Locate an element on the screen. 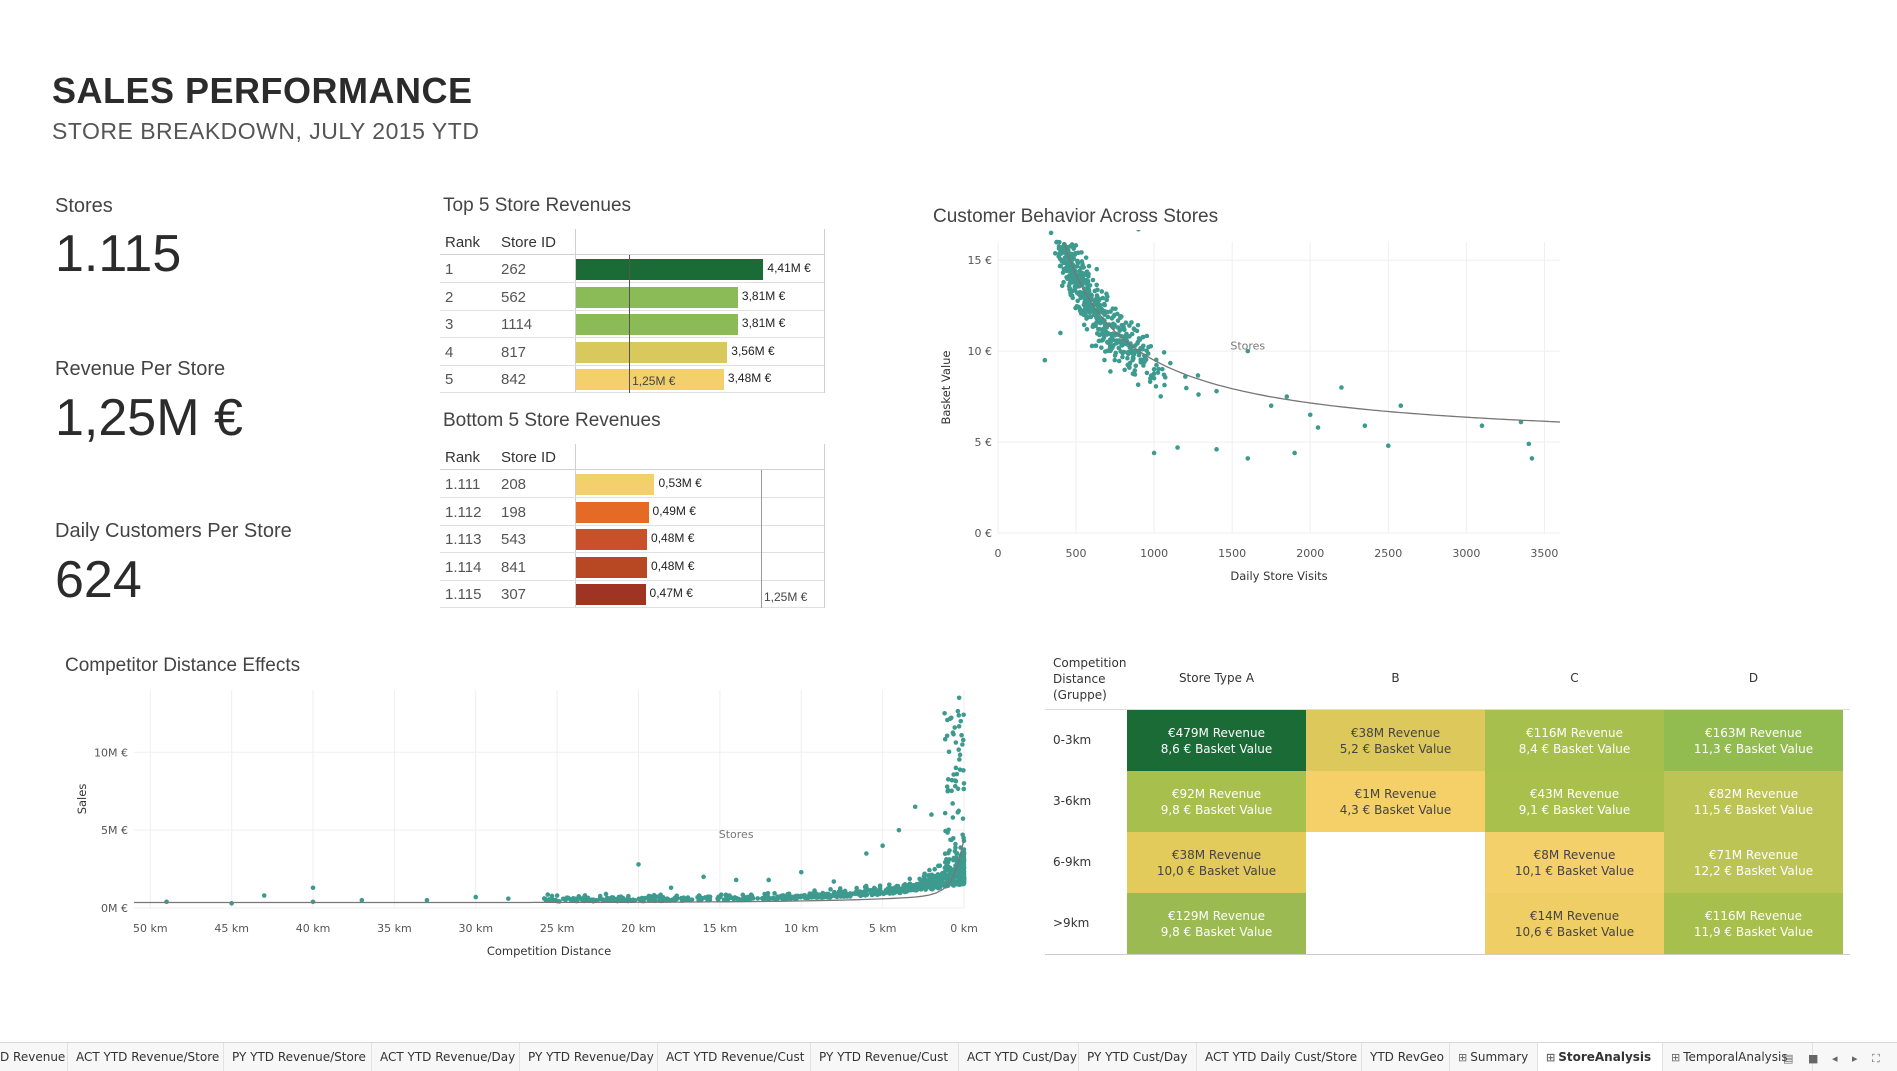 The height and width of the screenshot is (1071, 1897). single-sheet-icon: ■ is located at coordinates (1813, 1058).